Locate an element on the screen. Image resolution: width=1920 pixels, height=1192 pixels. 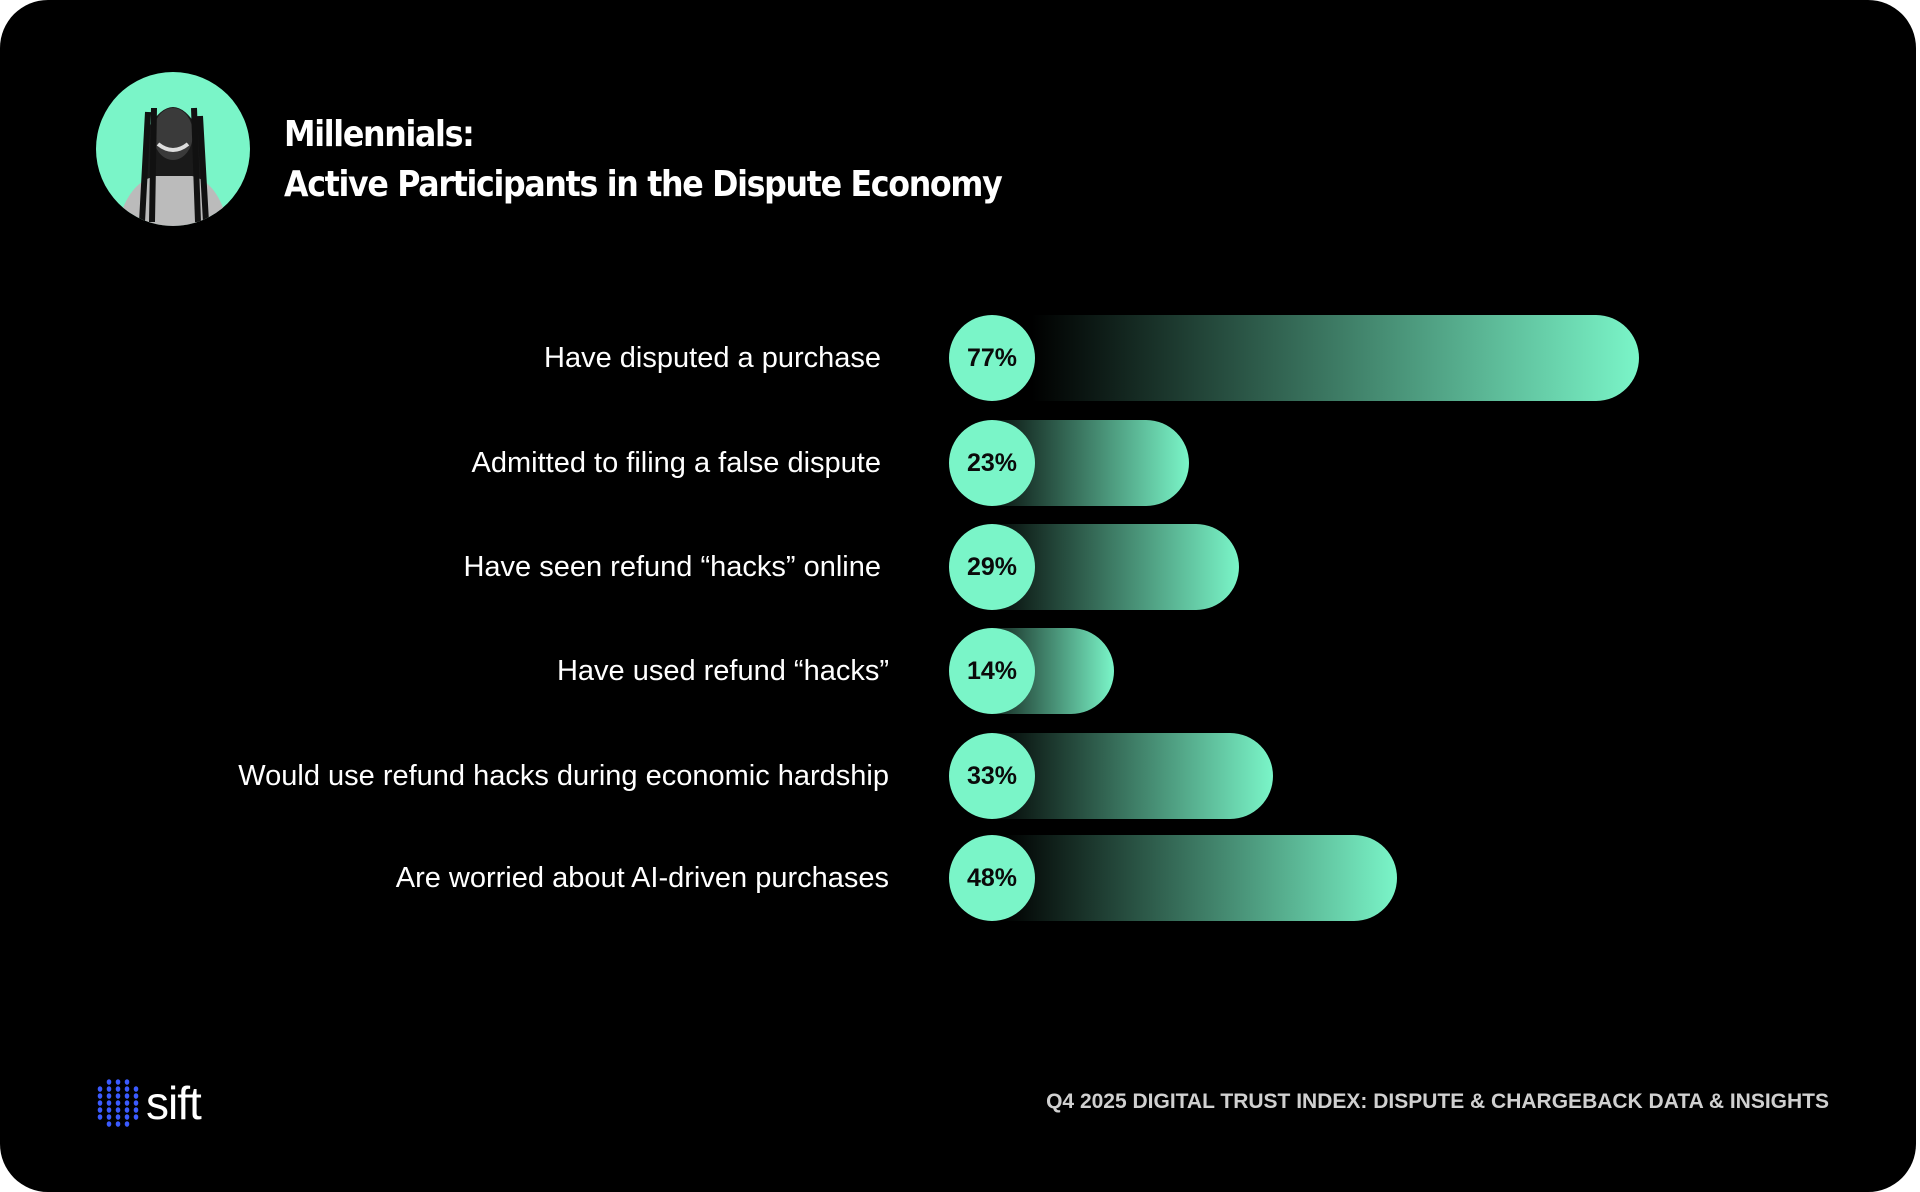
value-label: 23% is located at coordinates (992, 463).